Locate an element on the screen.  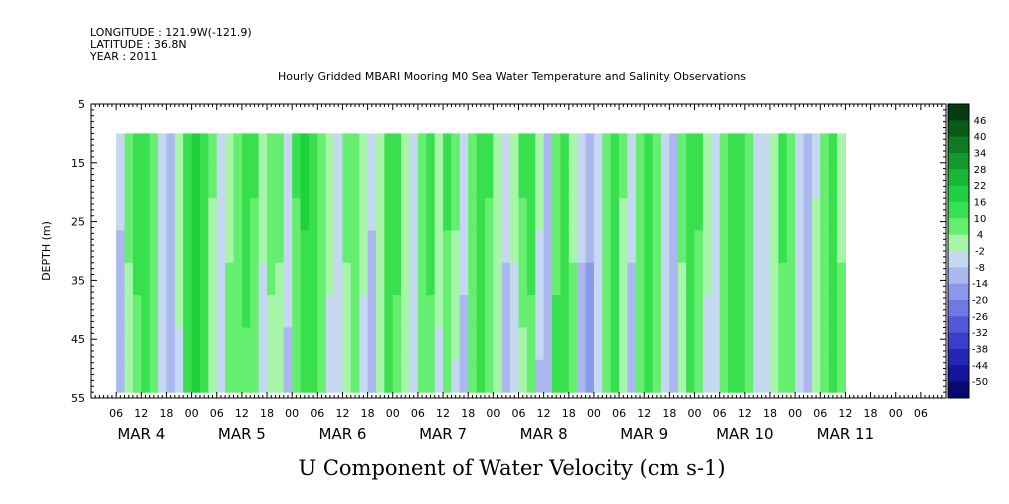
colorbar-swatch is located at coordinates (958, 276).